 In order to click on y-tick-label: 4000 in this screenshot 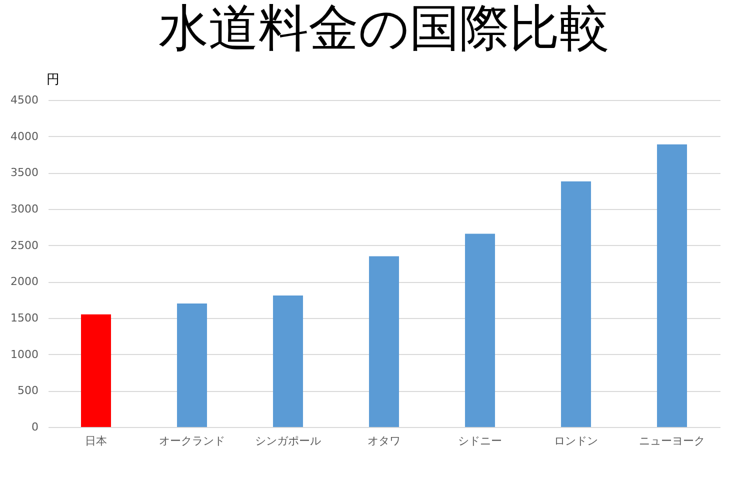, I will do `click(24, 136)`.